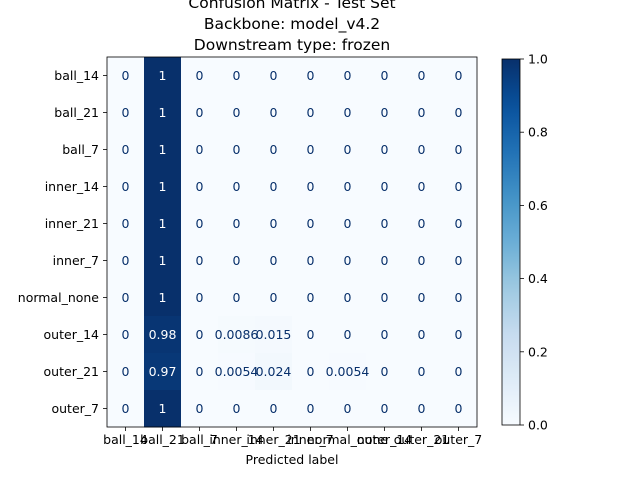  What do you see at coordinates (72, 223) in the screenshot?
I see `y-tick-label: inner_21` at bounding box center [72, 223].